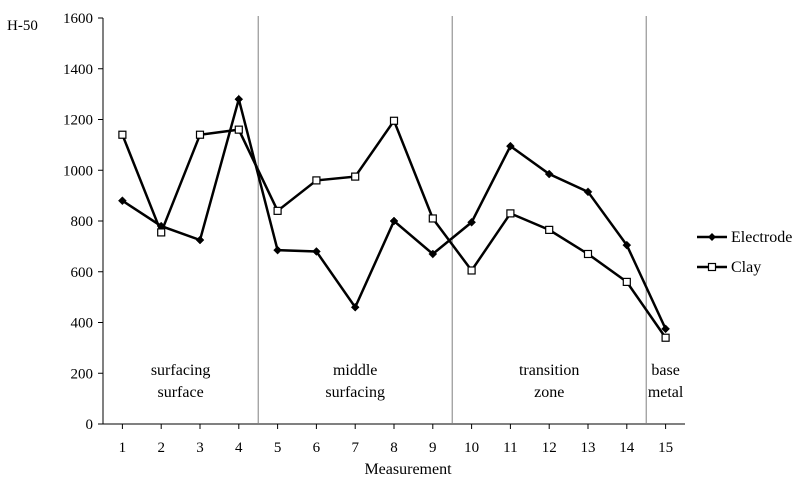 The image size is (802, 478). I want to click on legend: Electrode Clay, so click(744, 252).